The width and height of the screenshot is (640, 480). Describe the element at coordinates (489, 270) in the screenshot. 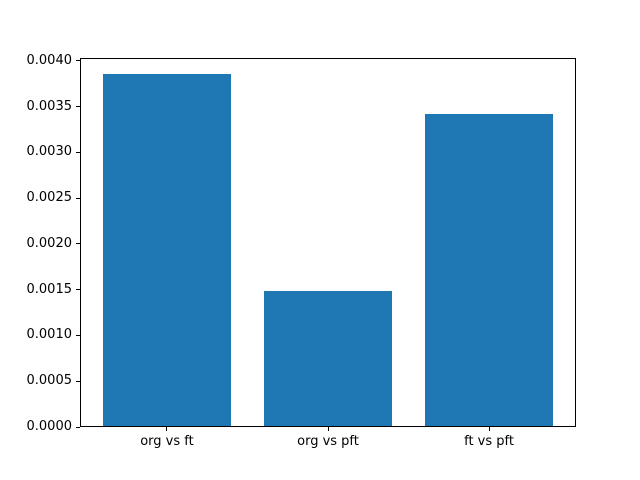

I see `bar-ft-vs-pft` at that location.